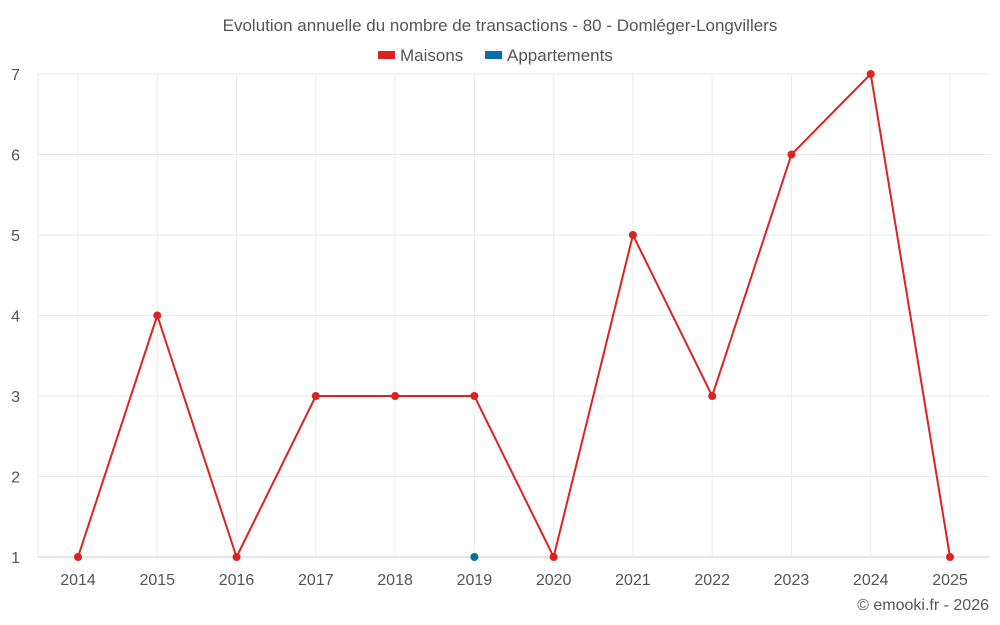  What do you see at coordinates (474, 557) in the screenshot?
I see `data-point-appartements` at bounding box center [474, 557].